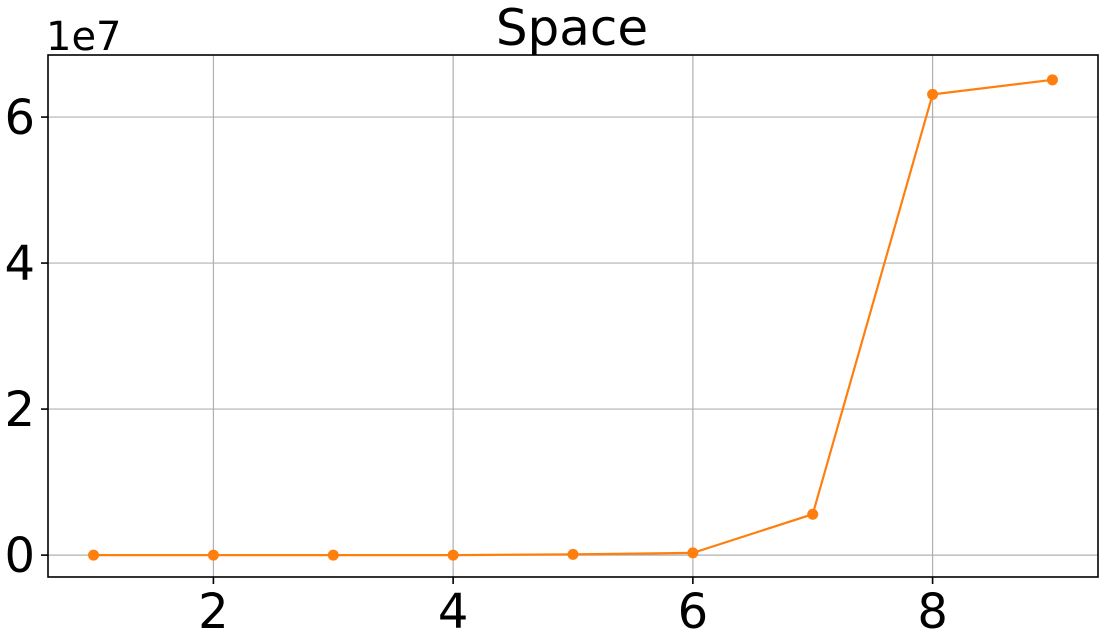  I want to click on x-tick-label-2: 2, so click(213, 609).